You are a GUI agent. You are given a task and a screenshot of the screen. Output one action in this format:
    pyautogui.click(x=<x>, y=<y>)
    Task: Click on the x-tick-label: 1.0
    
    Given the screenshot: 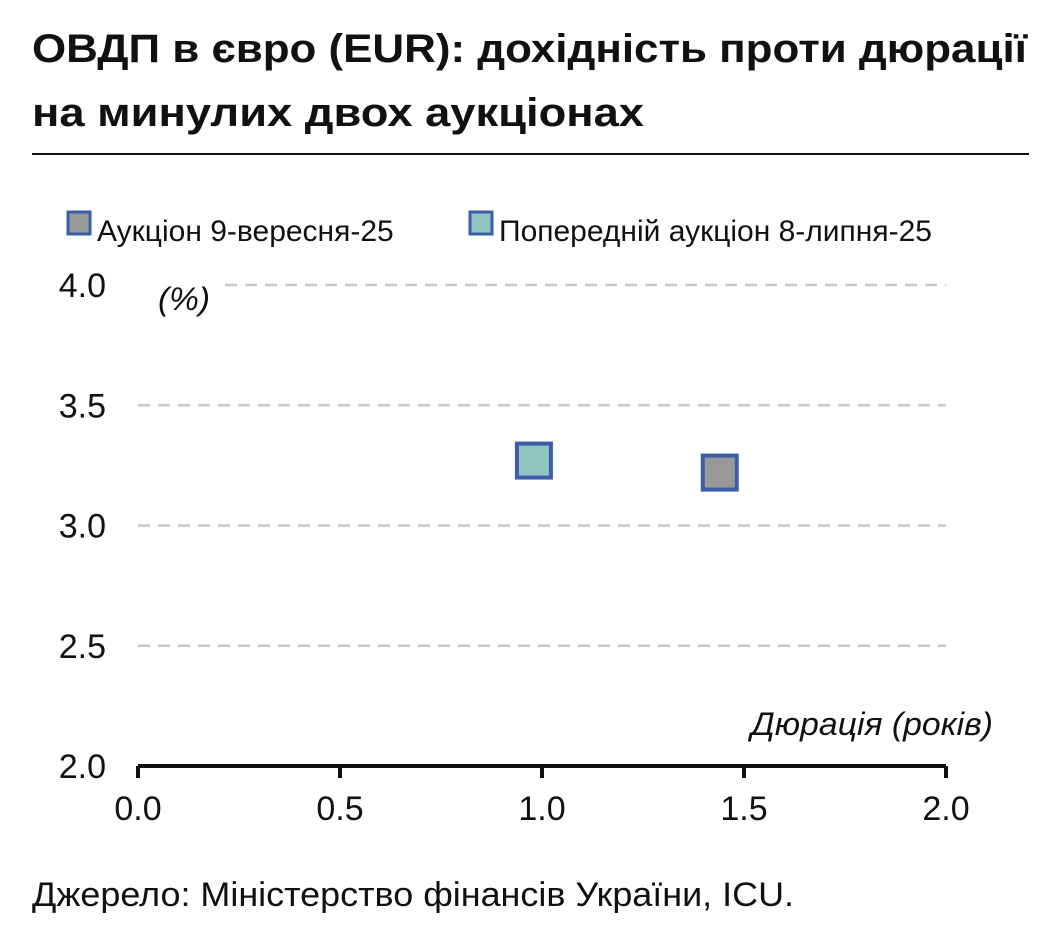 What is the action you would take?
    pyautogui.click(x=541, y=809)
    